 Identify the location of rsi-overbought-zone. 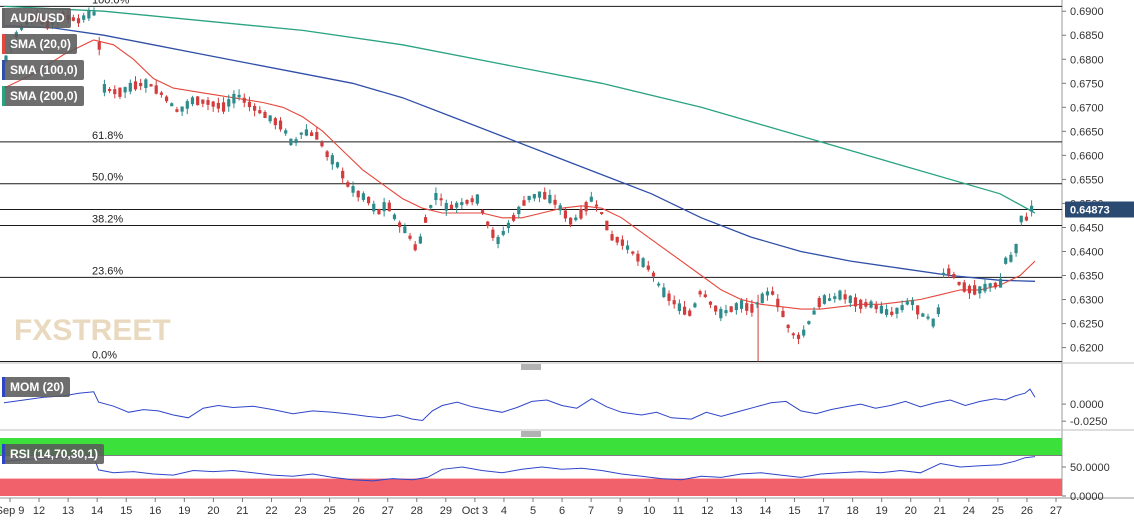
(531, 447).